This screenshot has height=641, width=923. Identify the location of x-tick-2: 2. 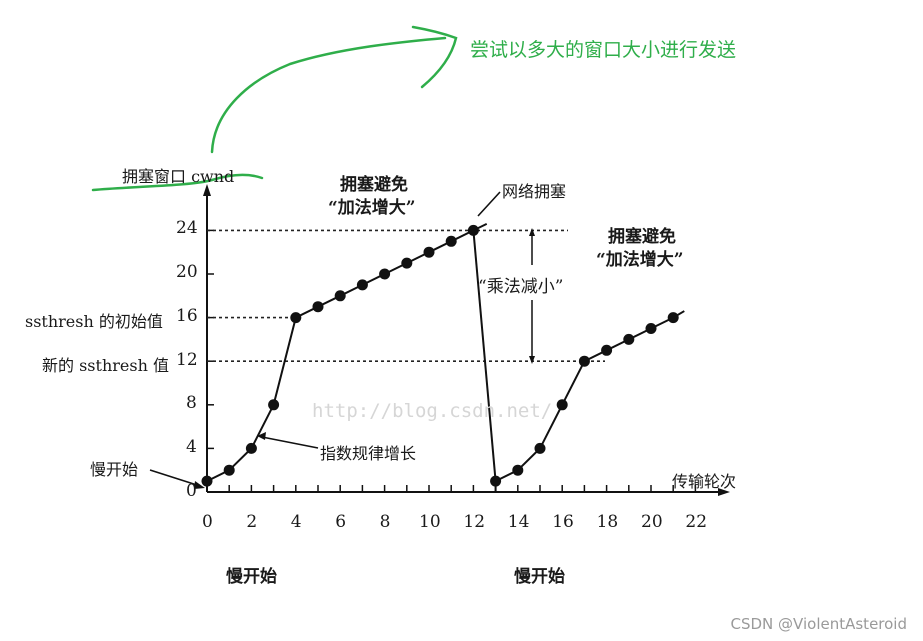
(252, 522).